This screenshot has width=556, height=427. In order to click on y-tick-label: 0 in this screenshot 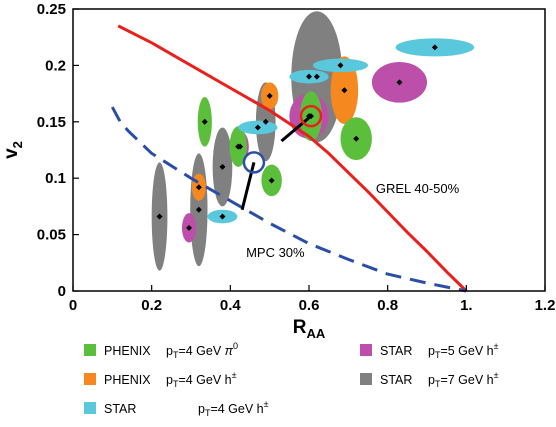, I will do `click(62, 291)`.